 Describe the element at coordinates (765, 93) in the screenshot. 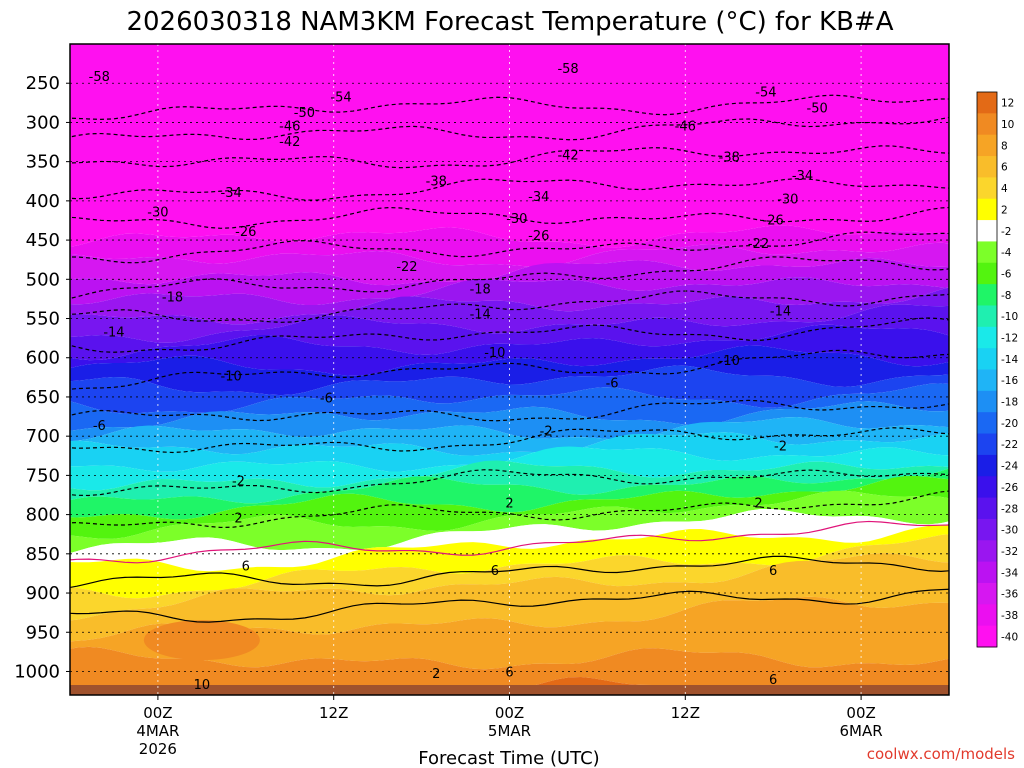

I see `contour-label: -54` at that location.